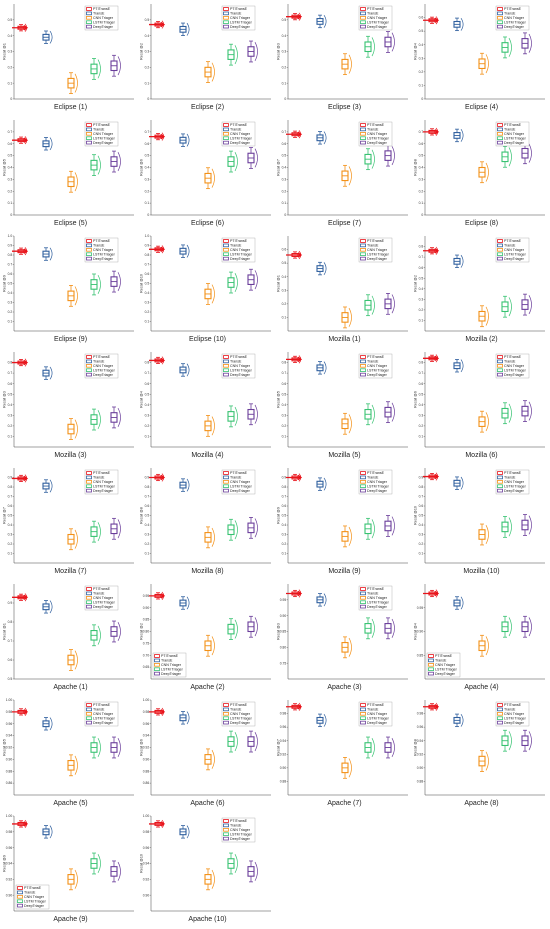 This screenshot has width=550, height=929. Describe the element at coordinates (5, 515) in the screenshot. I see `y-axis-label: Recall @7` at that location.